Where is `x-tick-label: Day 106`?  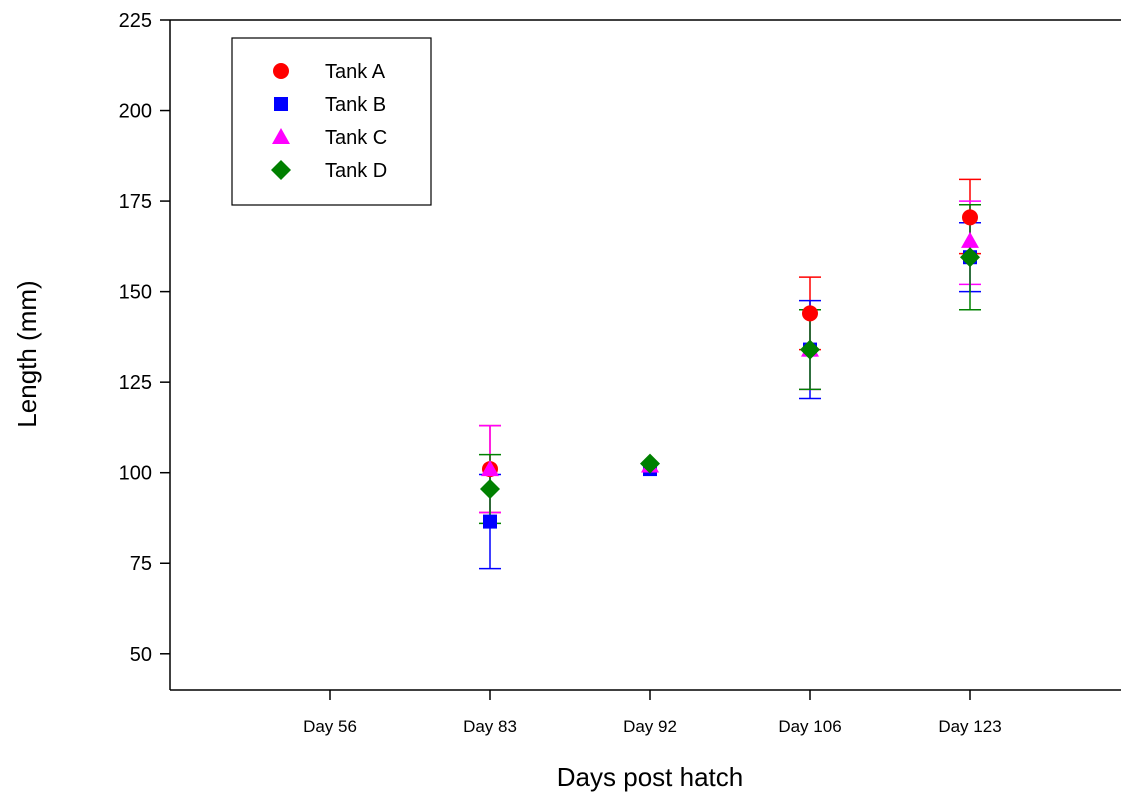
x-tick-label: Day 106 is located at coordinates (809, 726).